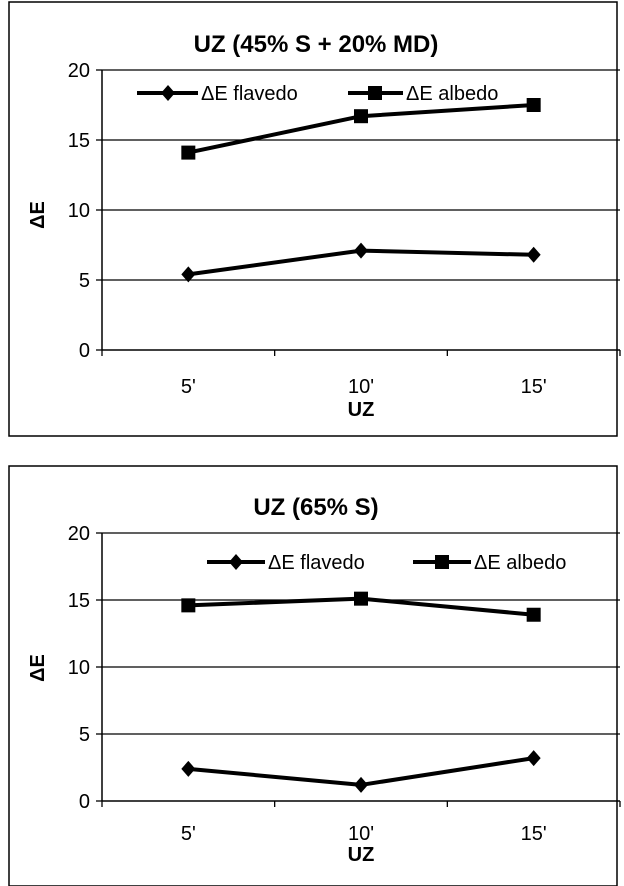 Image resolution: width=624 pixels, height=886 pixels. I want to click on chart-title: UZ (65% S), so click(315, 507).